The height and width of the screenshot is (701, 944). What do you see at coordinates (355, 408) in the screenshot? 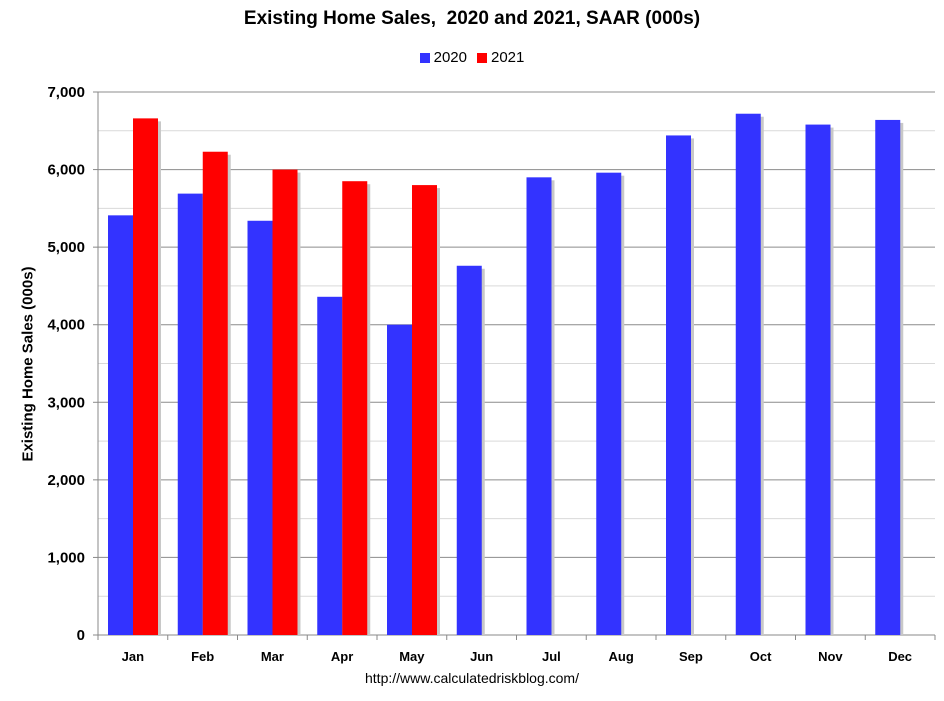
I see `bar-2021-Apr` at bounding box center [355, 408].